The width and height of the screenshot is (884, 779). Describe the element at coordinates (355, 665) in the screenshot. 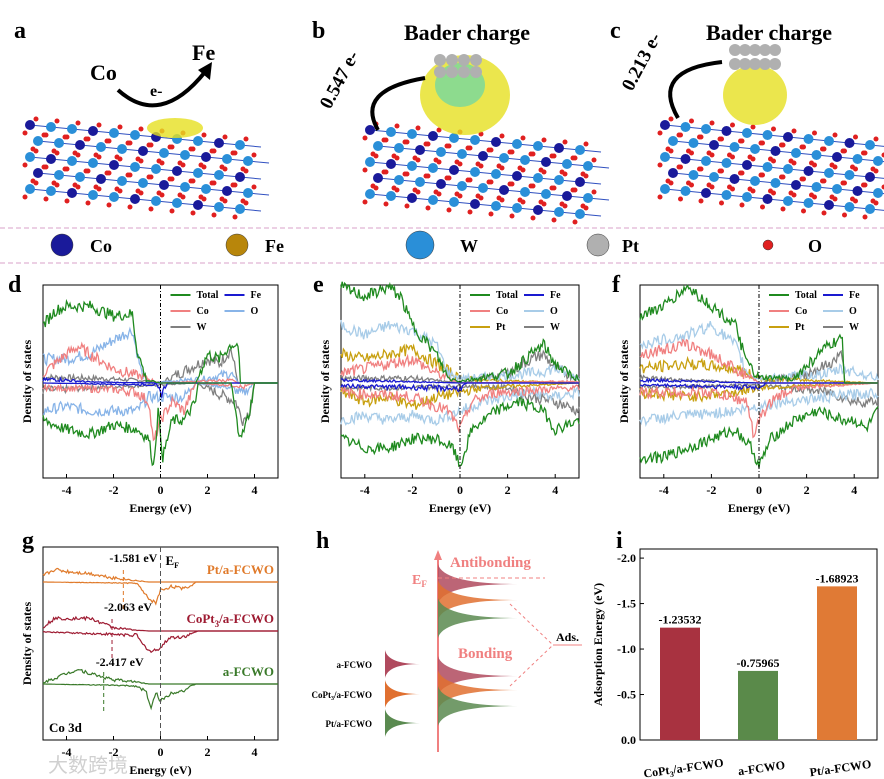

I see `state-label: a-FCWO` at that location.